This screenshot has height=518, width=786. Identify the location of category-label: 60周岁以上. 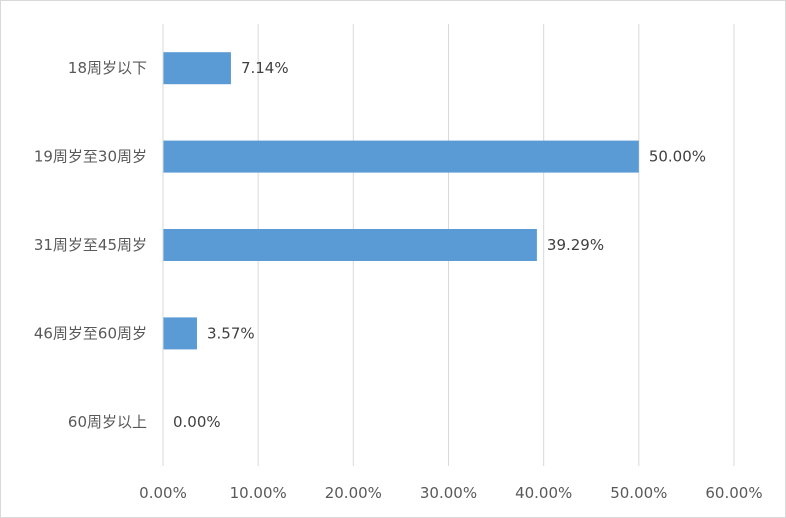
(107, 422).